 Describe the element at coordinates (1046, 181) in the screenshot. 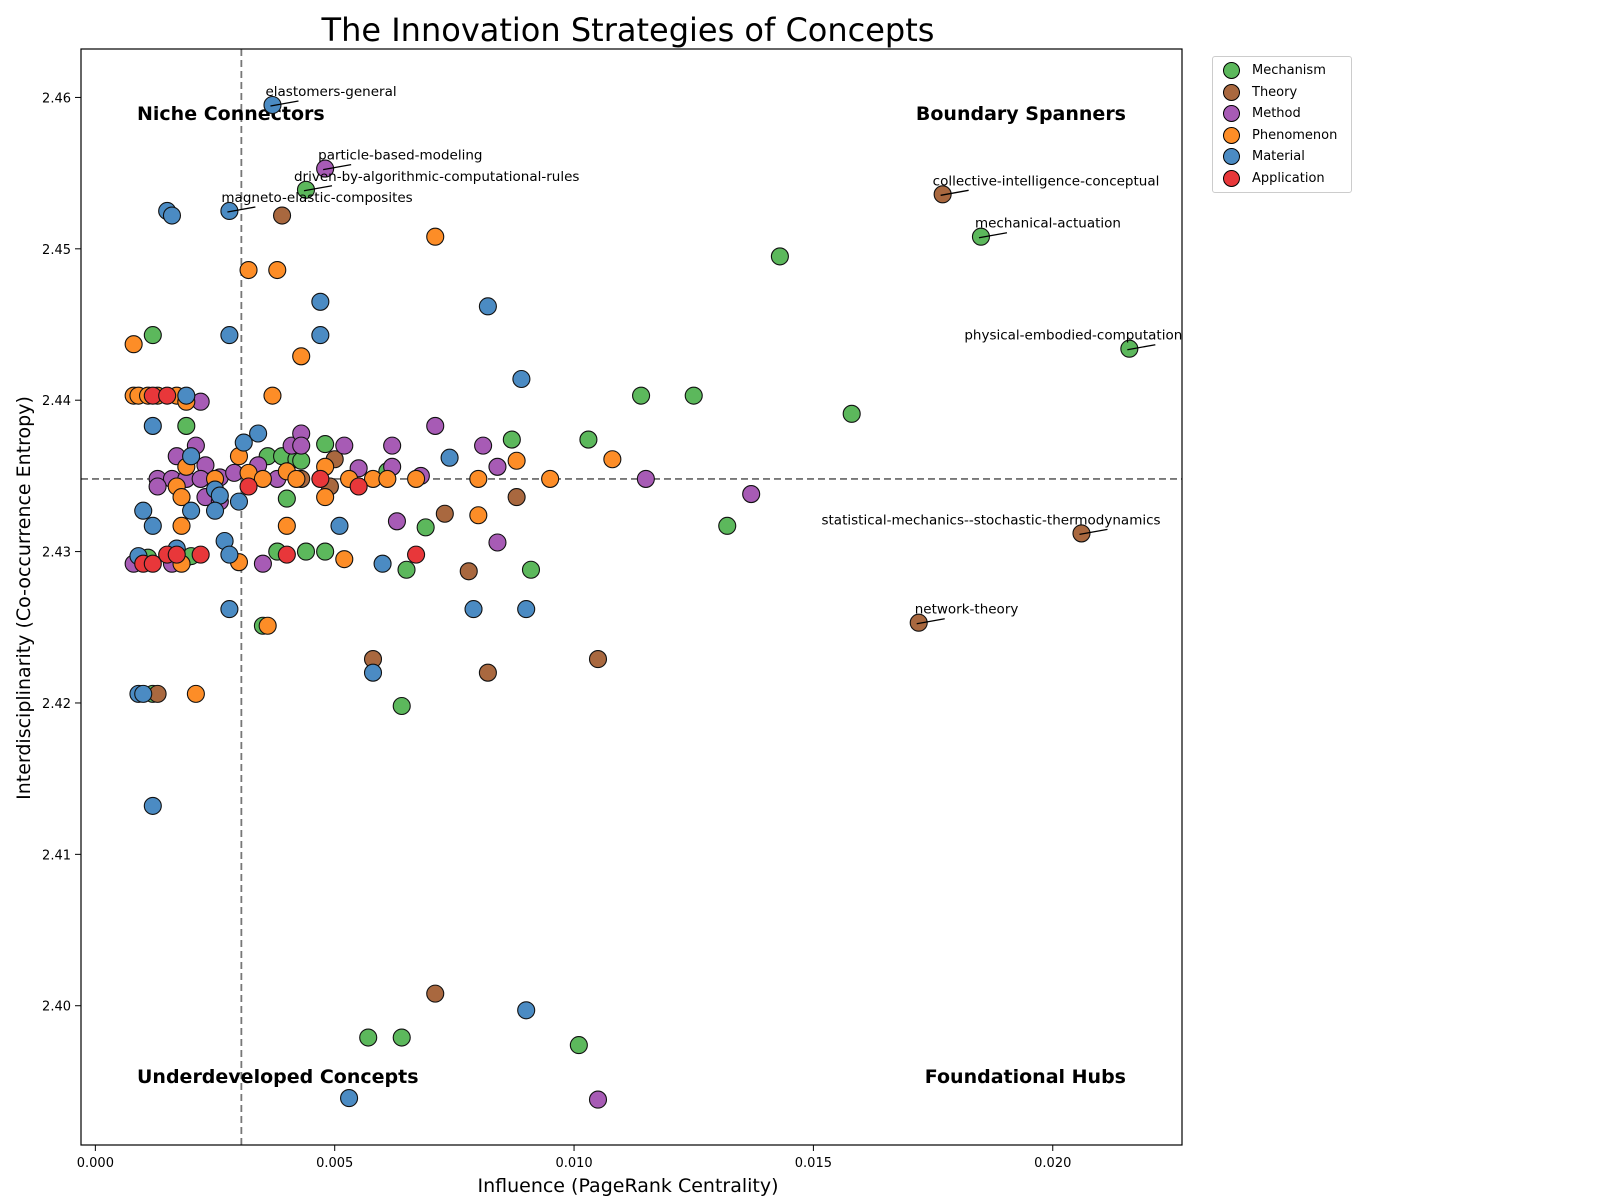

I see `annotation-label: collective-intelligence-conceptual` at that location.